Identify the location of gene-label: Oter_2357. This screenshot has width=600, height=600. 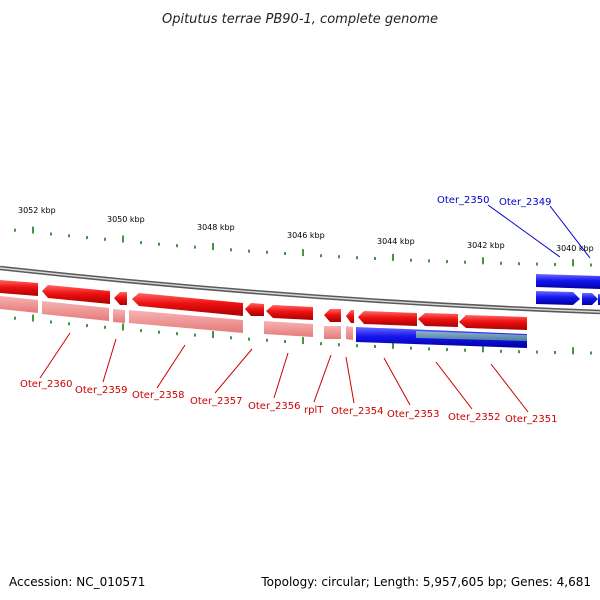
(216, 401).